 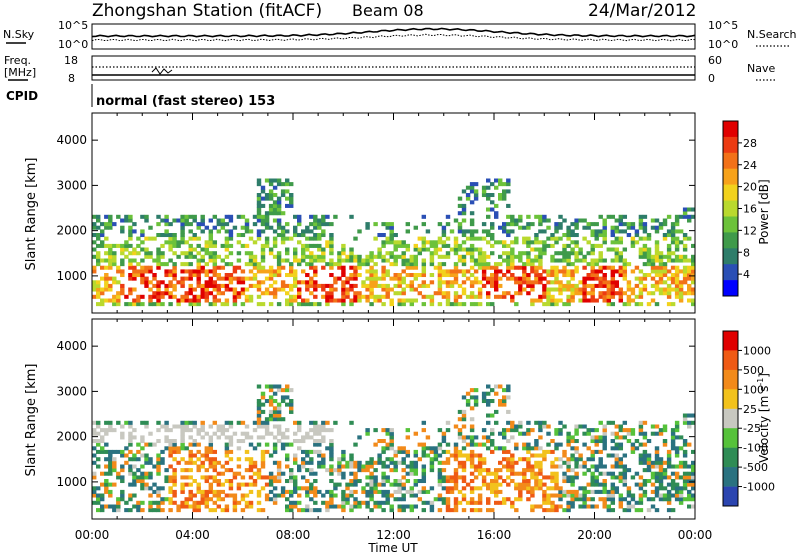 I want to click on colorbar-segment, so click(x=730, y=129).